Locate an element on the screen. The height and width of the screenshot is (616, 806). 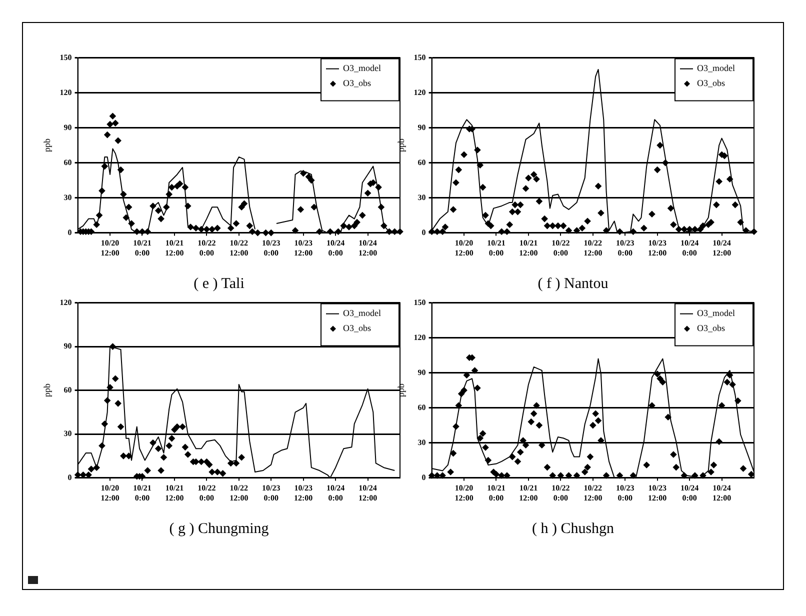
text: ( e ) Tali is located at coordinates (219, 284).